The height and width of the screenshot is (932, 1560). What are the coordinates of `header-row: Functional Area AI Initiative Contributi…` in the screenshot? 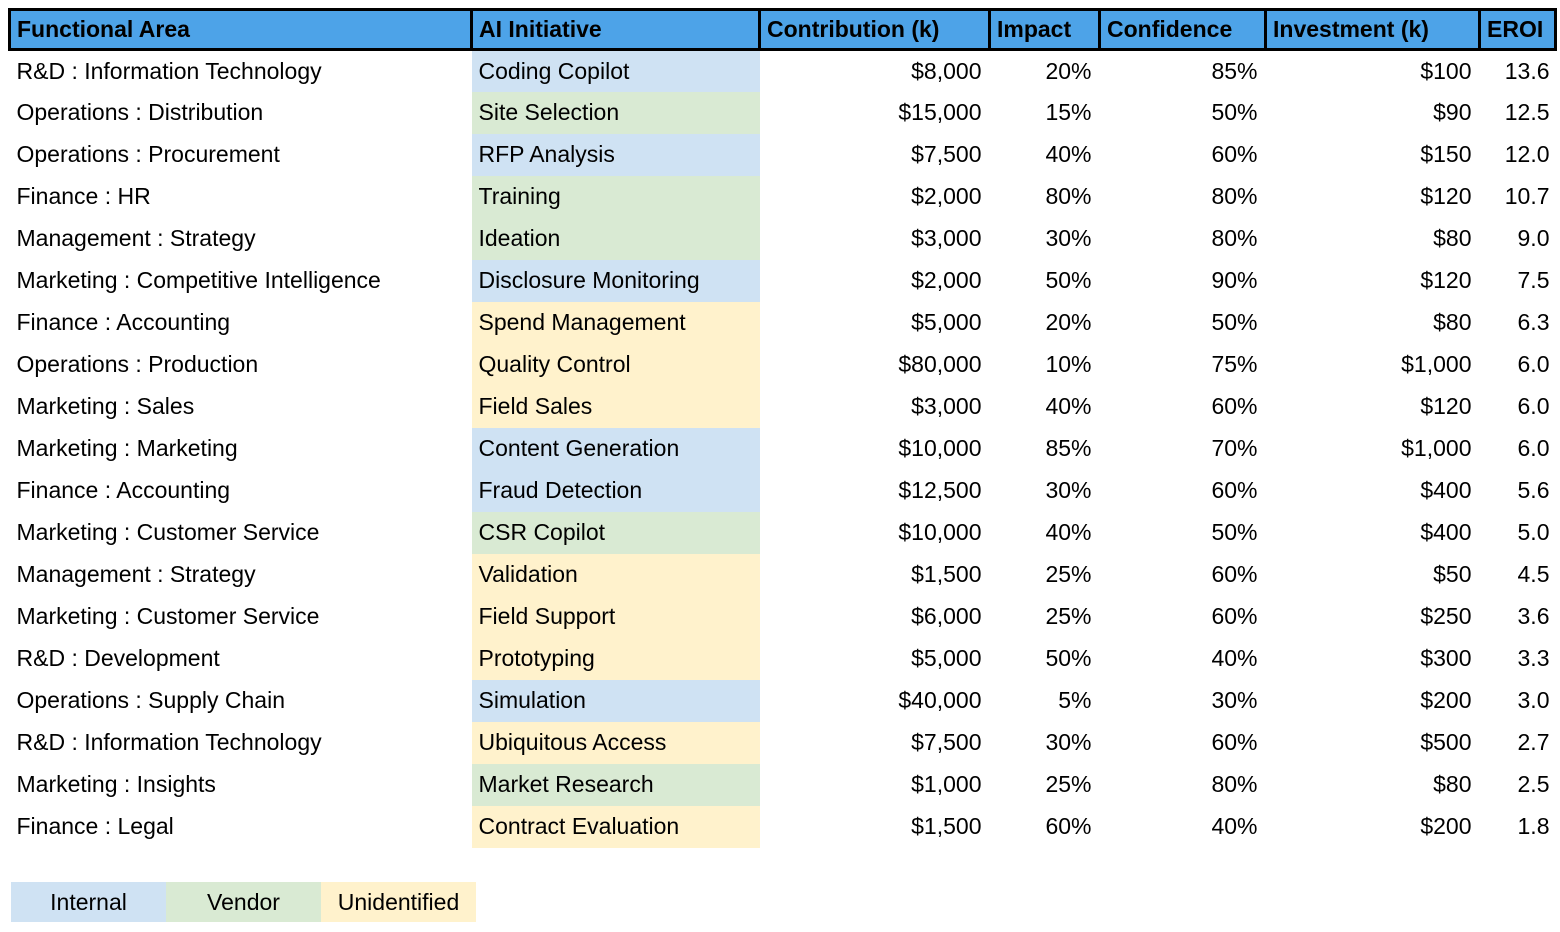 It's located at (782, 29).